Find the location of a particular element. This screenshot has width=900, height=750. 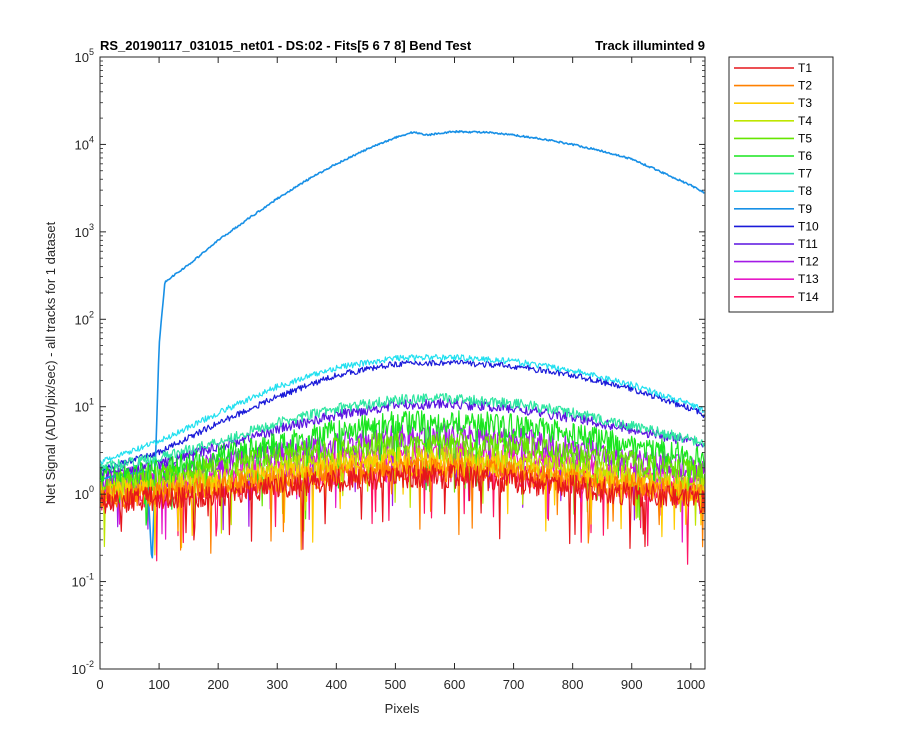

x-tick-label: 300 is located at coordinates (277, 684).